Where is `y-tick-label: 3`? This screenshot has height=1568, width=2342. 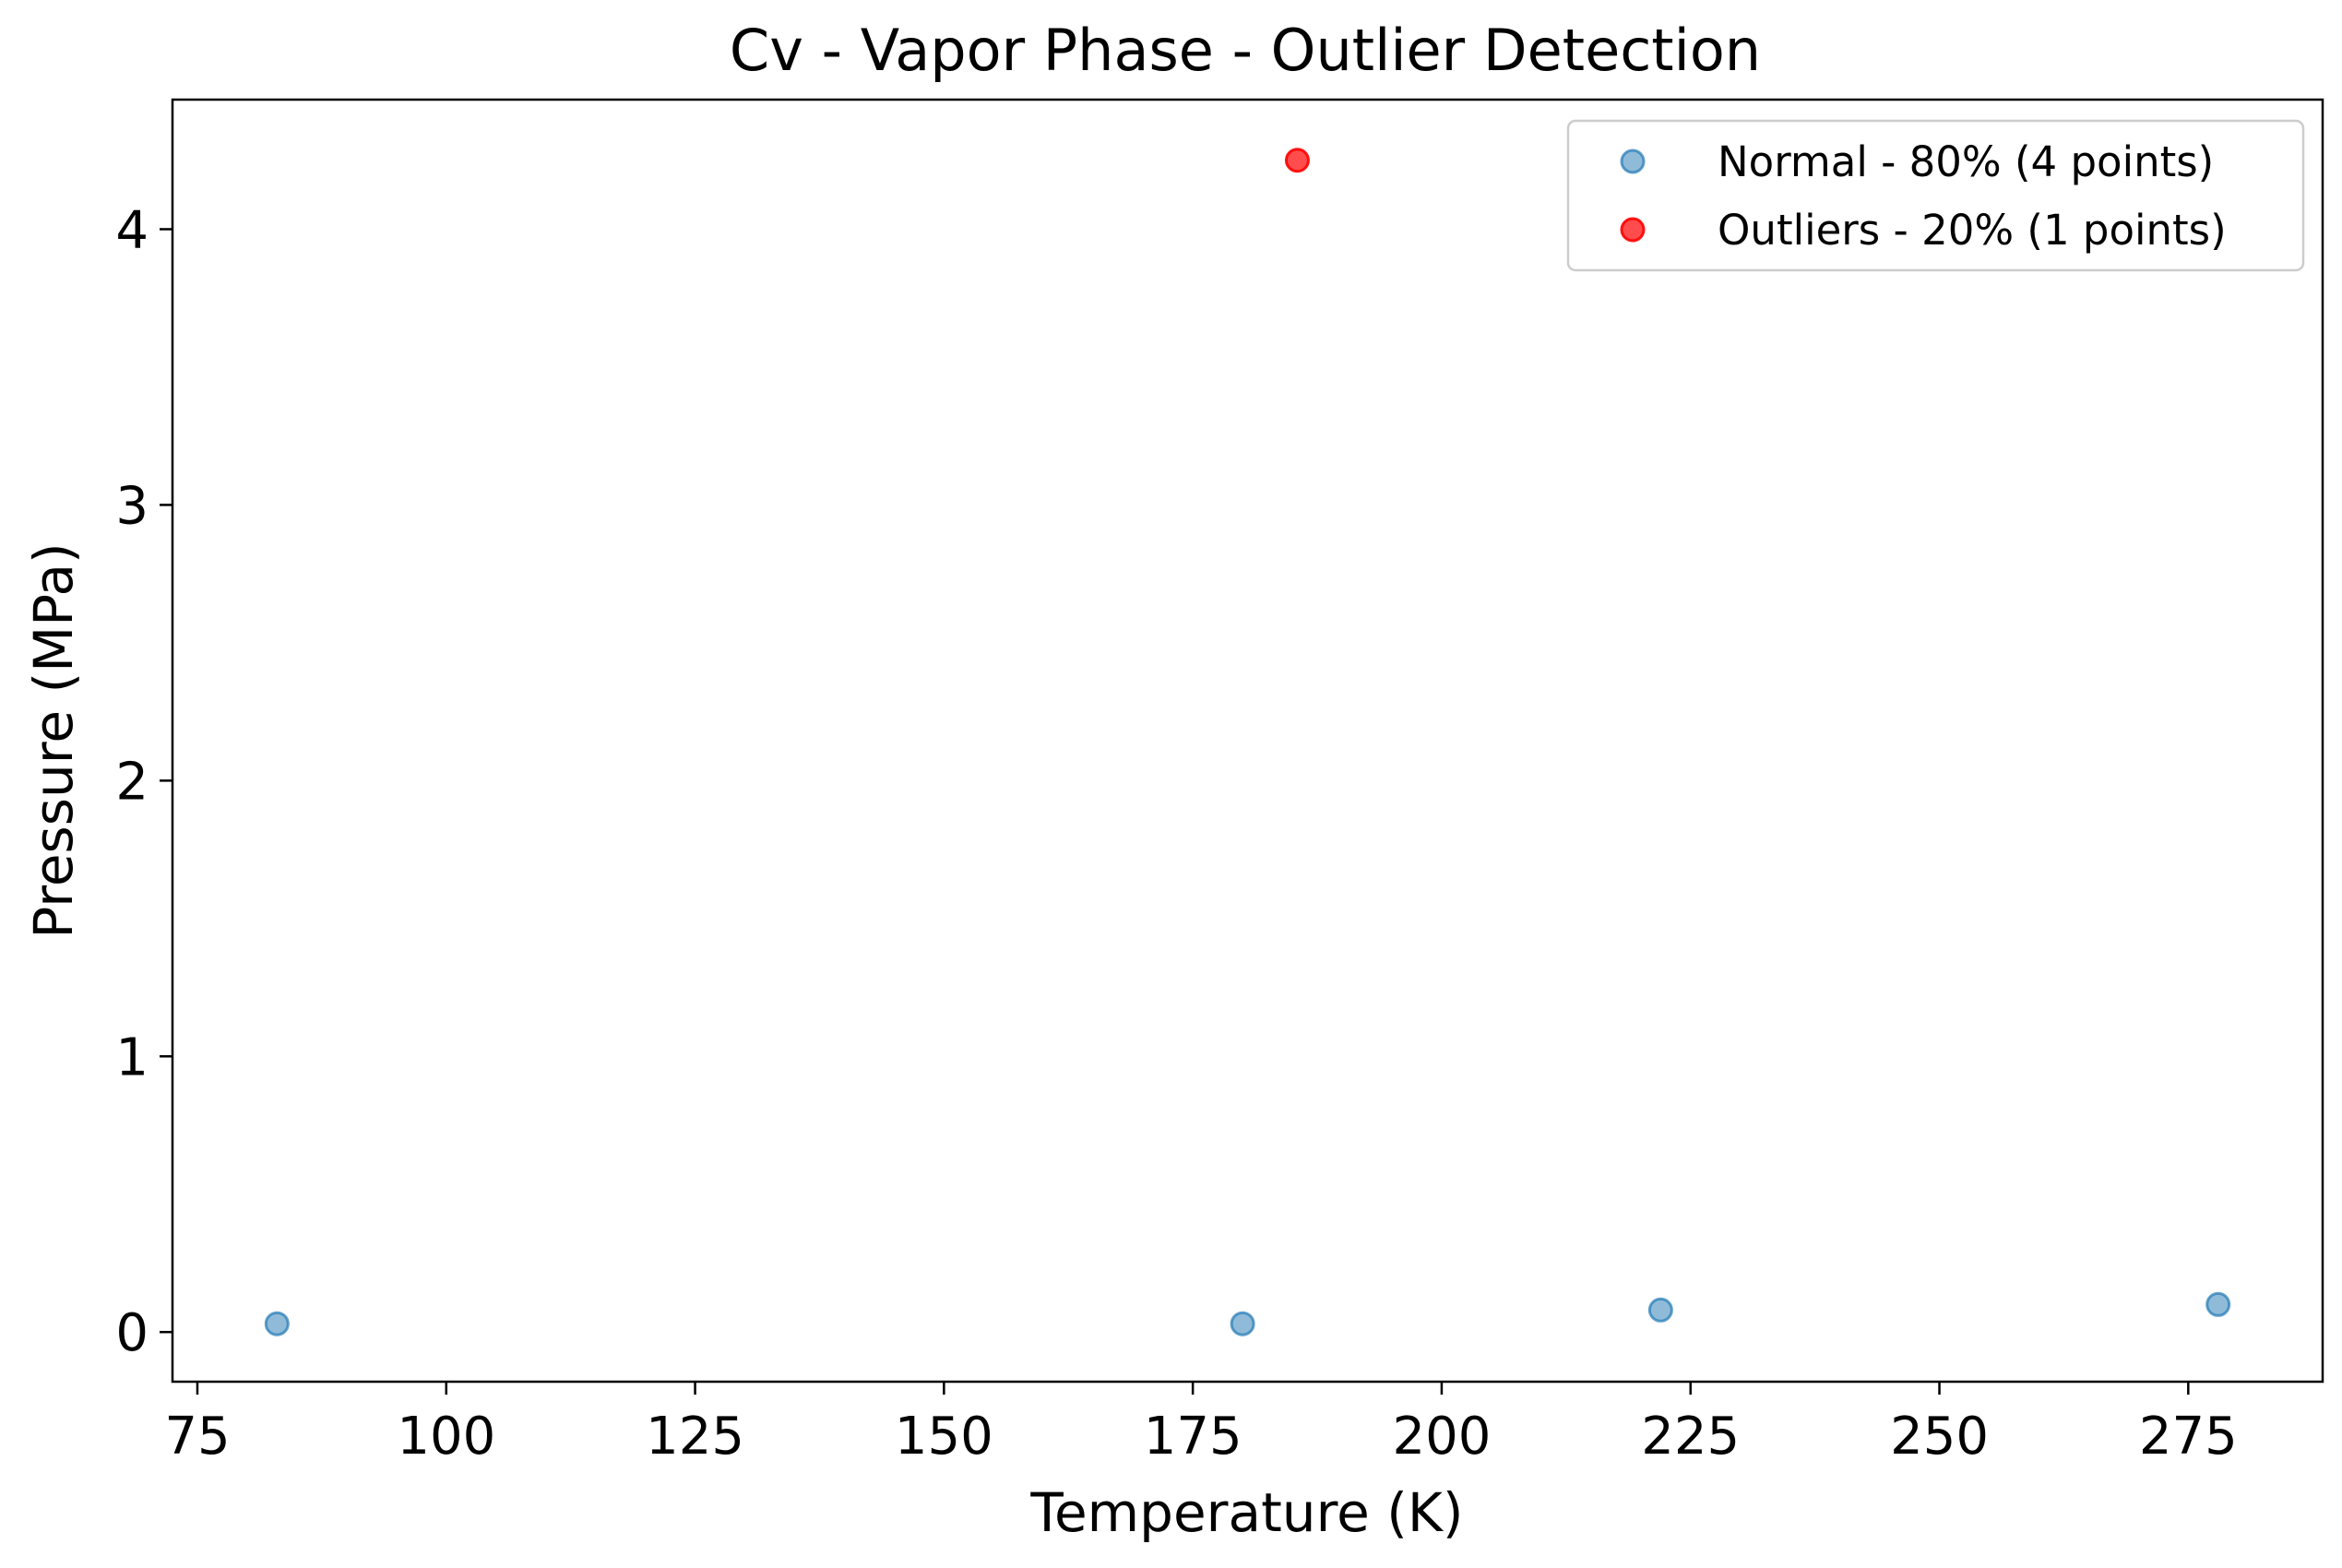
y-tick-label: 3 is located at coordinates (132, 506).